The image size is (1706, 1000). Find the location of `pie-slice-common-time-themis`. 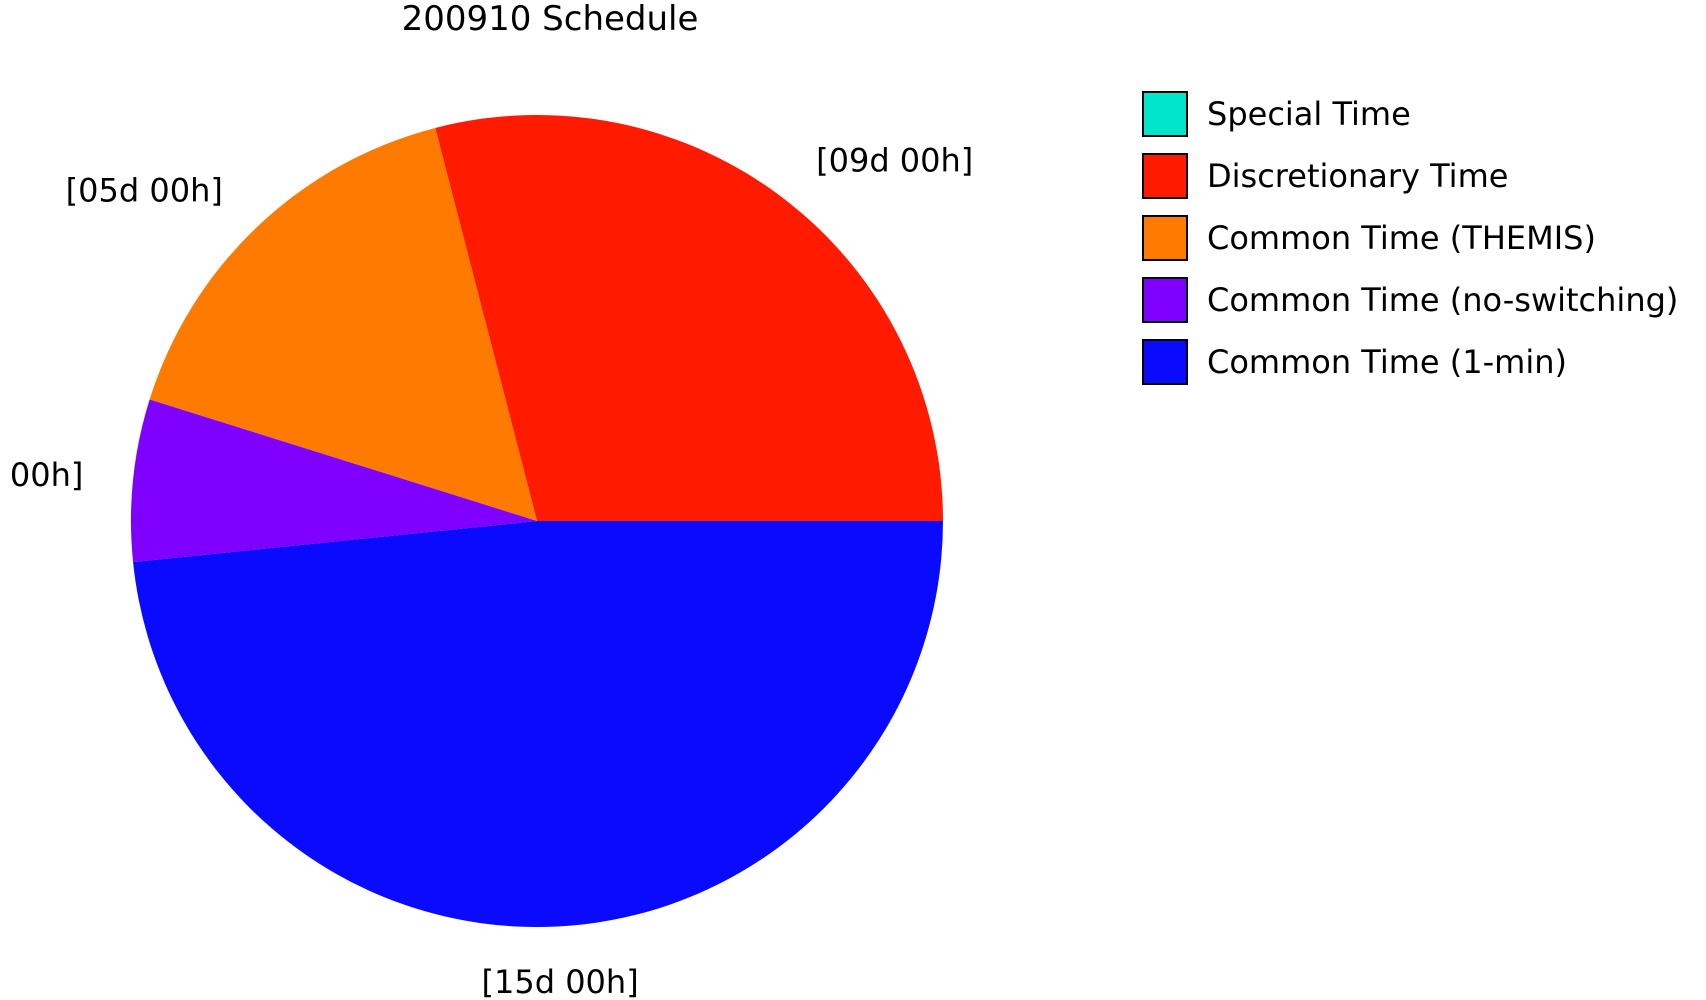

pie-slice-common-time-themis is located at coordinates (343, 324).